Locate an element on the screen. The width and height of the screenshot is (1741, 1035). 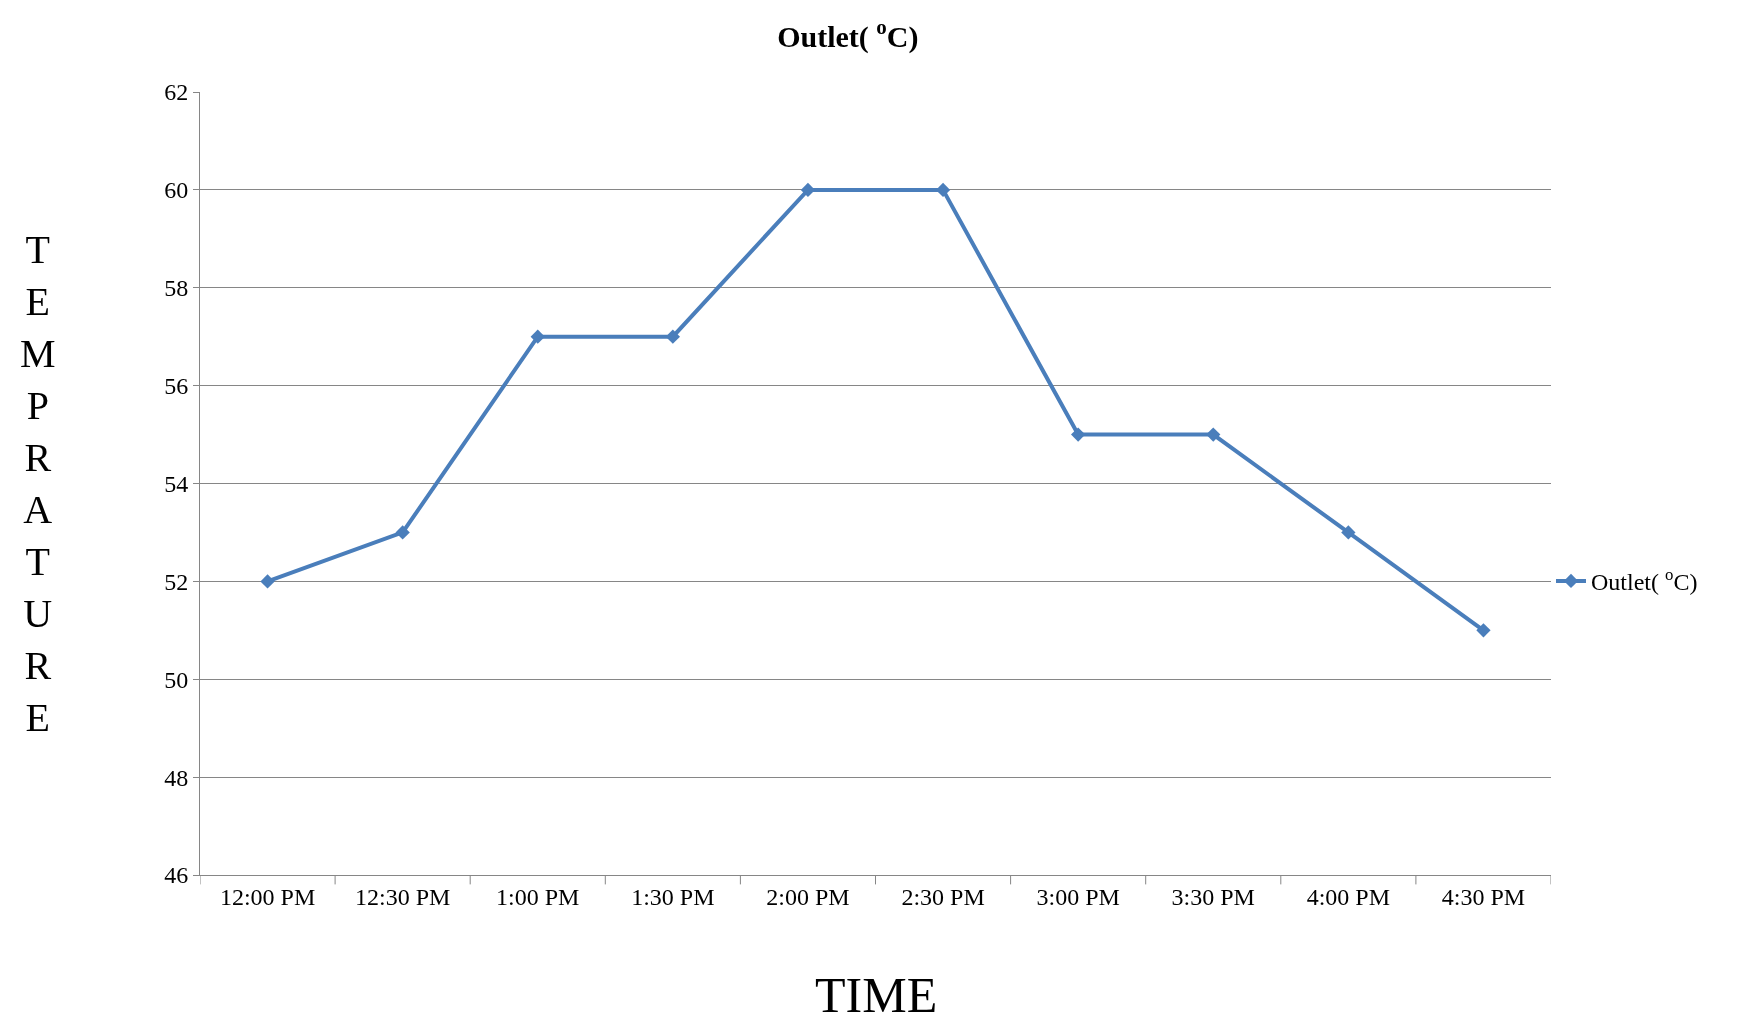
x-tick-label: 1:30 PM is located at coordinates (673, 896).